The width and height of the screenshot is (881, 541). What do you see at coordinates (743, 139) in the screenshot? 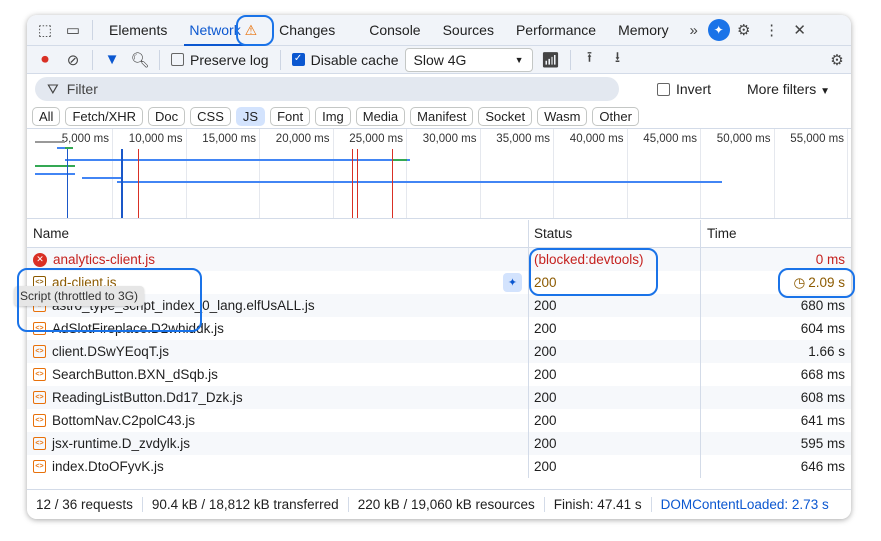
I see `overview-tick-label: 50,000 ms` at bounding box center [743, 139].